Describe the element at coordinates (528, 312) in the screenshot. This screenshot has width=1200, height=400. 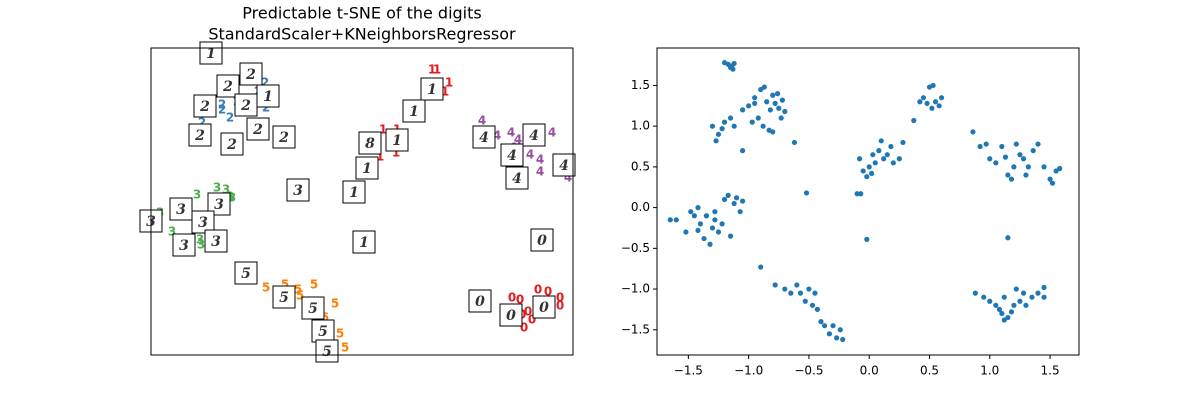
I see `digit-marker: 0` at that location.